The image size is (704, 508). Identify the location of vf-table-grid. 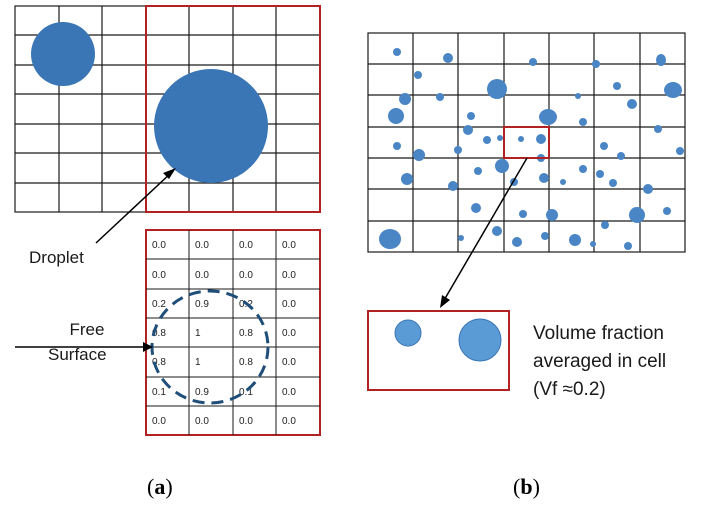
(233, 332).